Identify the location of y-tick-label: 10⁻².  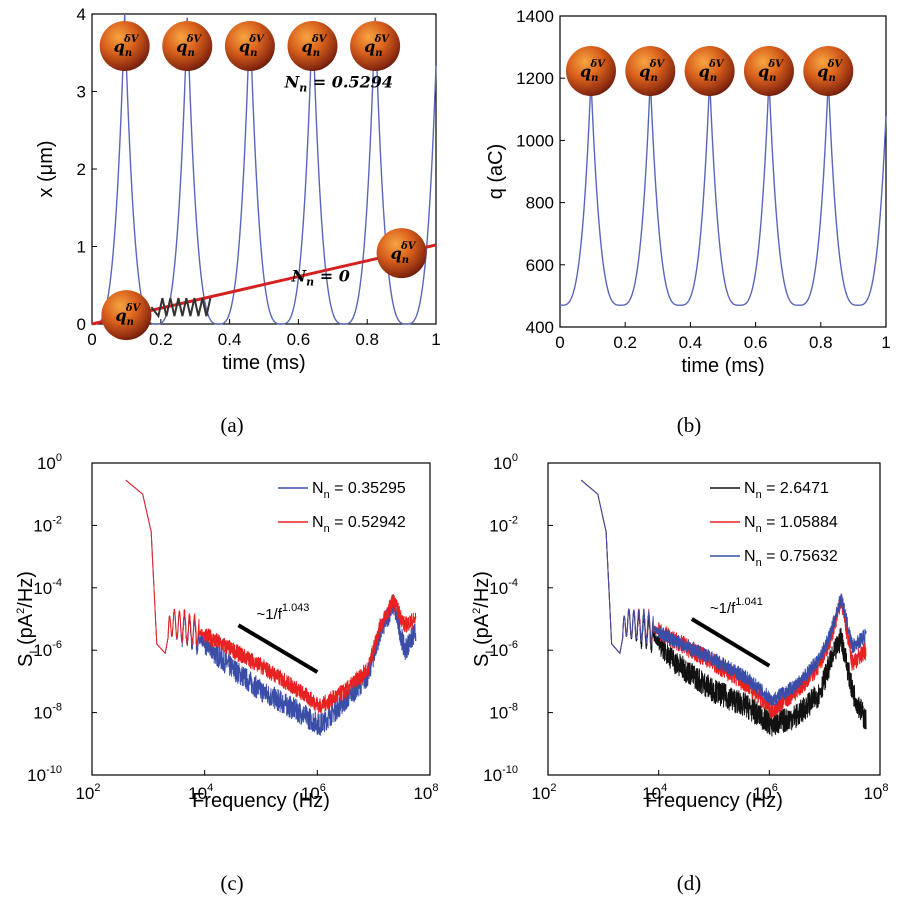
(503, 524).